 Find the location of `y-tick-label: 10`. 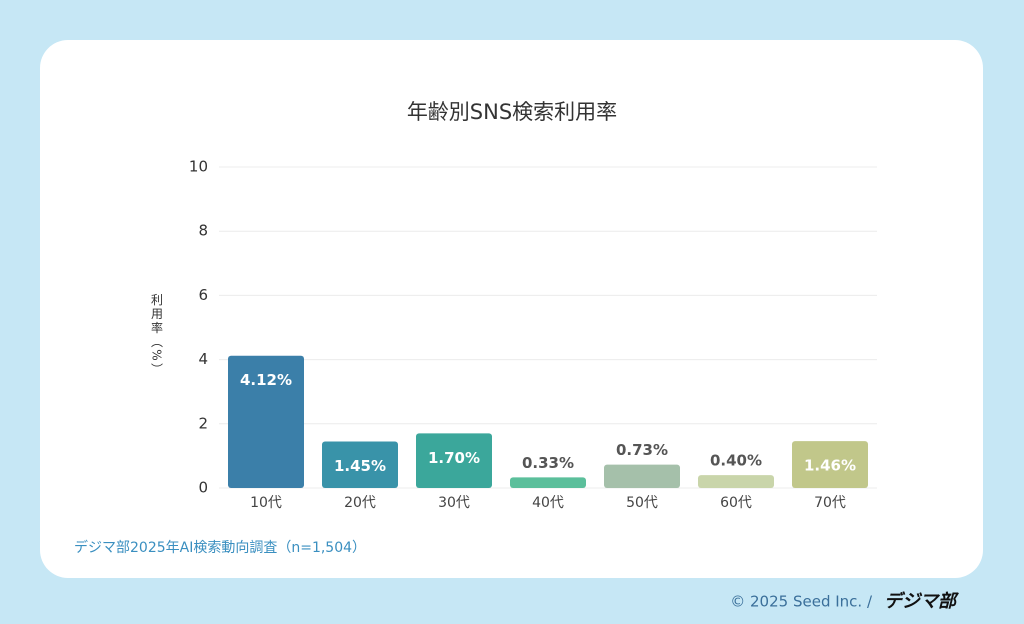

y-tick-label: 10 is located at coordinates (198, 167).